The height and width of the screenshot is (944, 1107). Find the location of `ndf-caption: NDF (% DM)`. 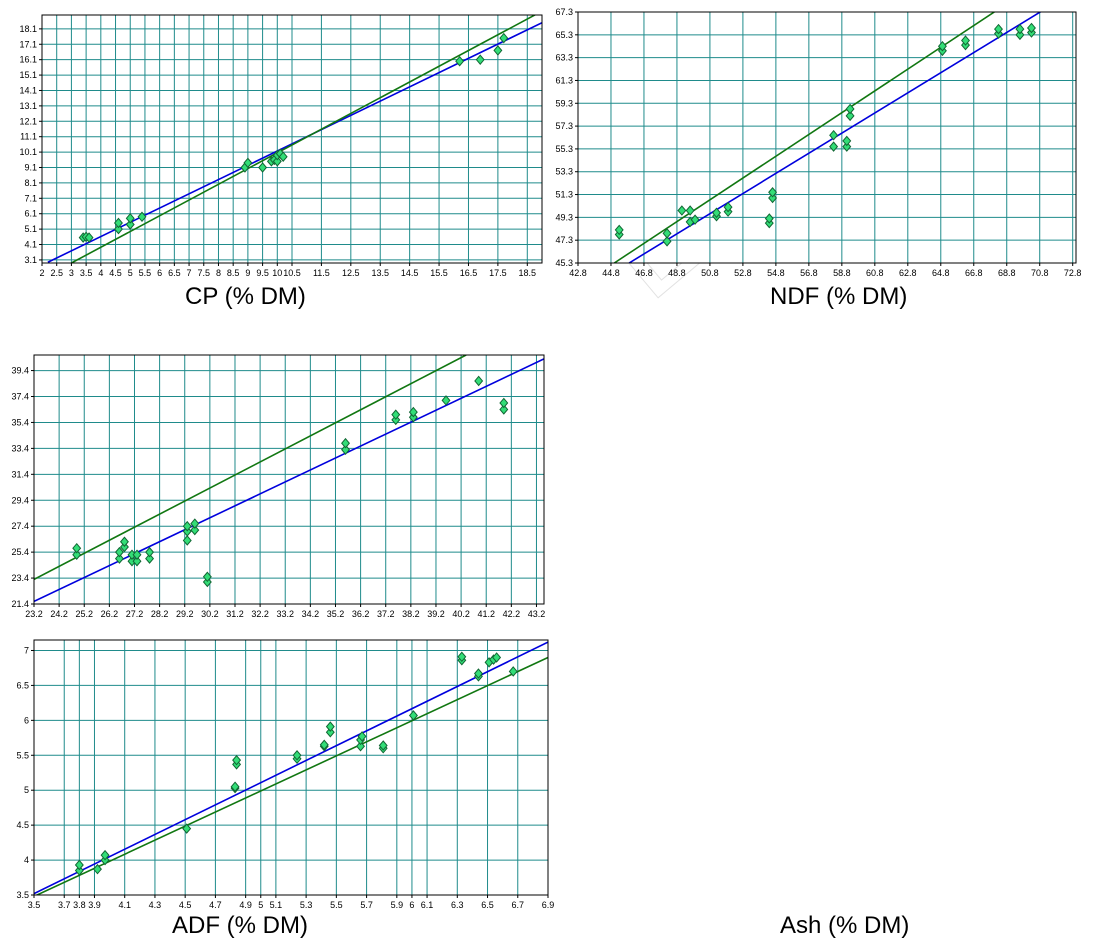

ndf-caption: NDF (% DM) is located at coordinates (839, 296).